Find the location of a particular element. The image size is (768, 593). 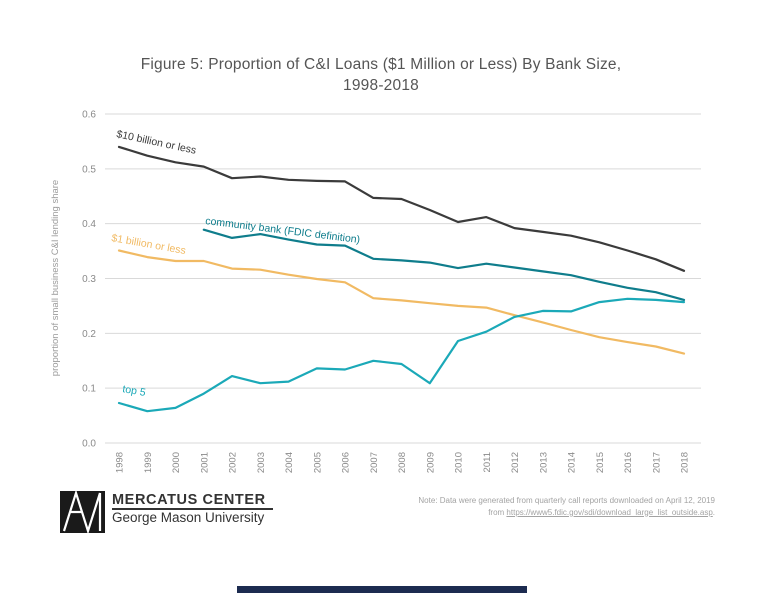

logo-mountains is located at coordinates (82, 512).